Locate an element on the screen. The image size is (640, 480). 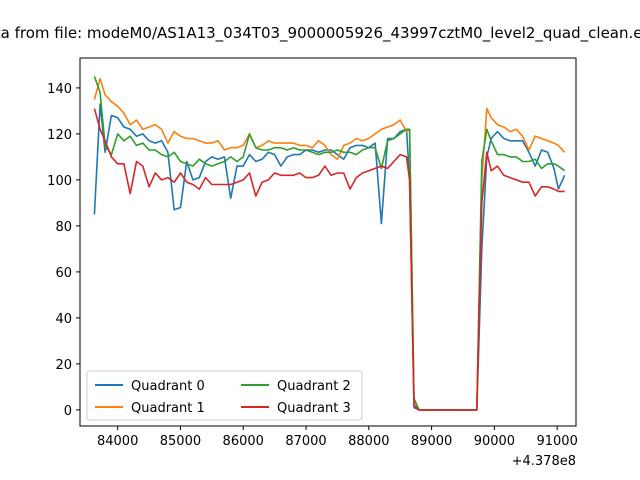
x-tick-label: 85000 is located at coordinates (180, 441).